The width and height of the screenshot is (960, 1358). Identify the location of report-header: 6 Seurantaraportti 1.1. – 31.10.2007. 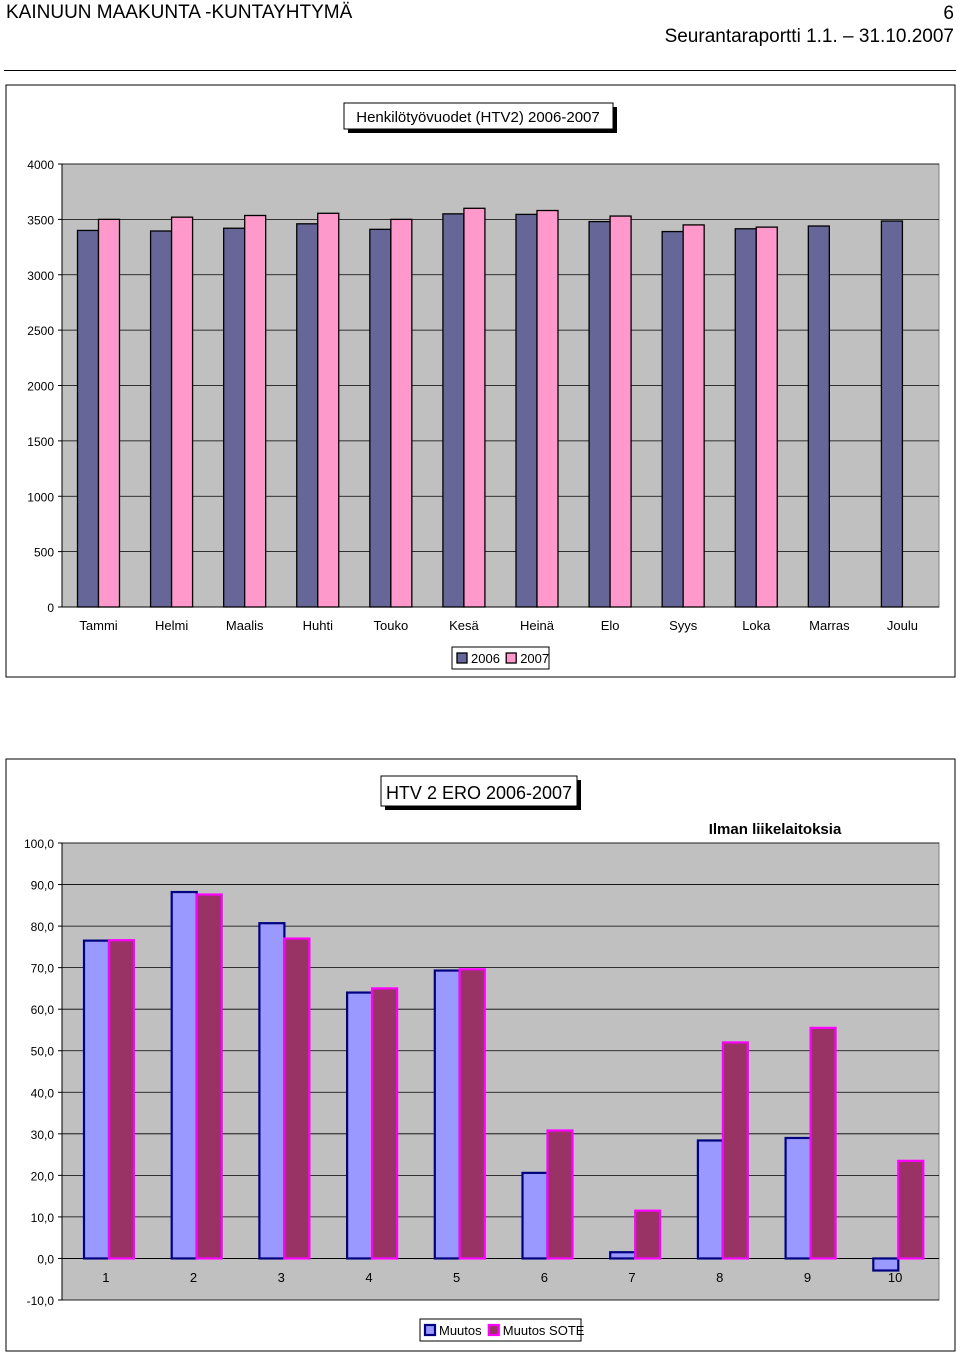
(809, 25).